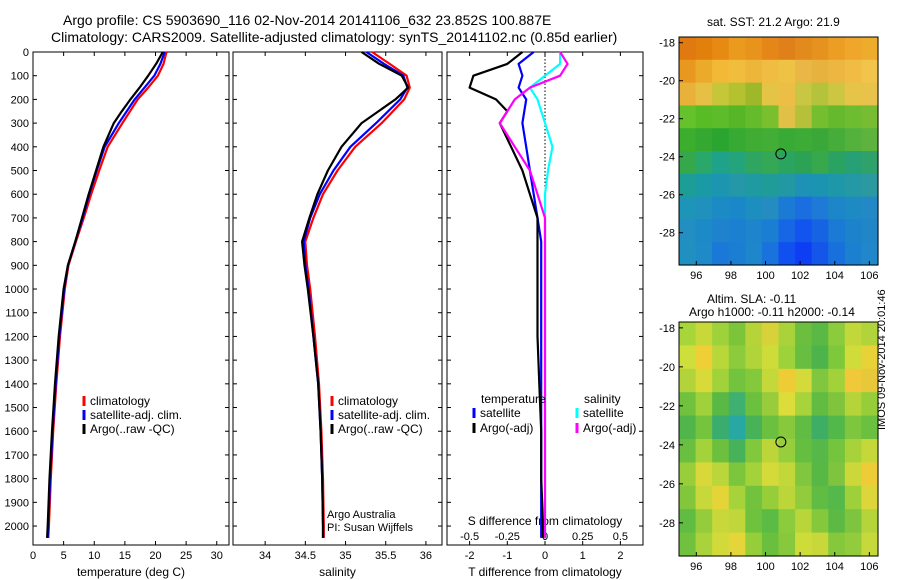 This screenshot has width=900, height=580. What do you see at coordinates (94, 556) in the screenshot?
I see `temperature-xtick-label: 10` at bounding box center [94, 556].